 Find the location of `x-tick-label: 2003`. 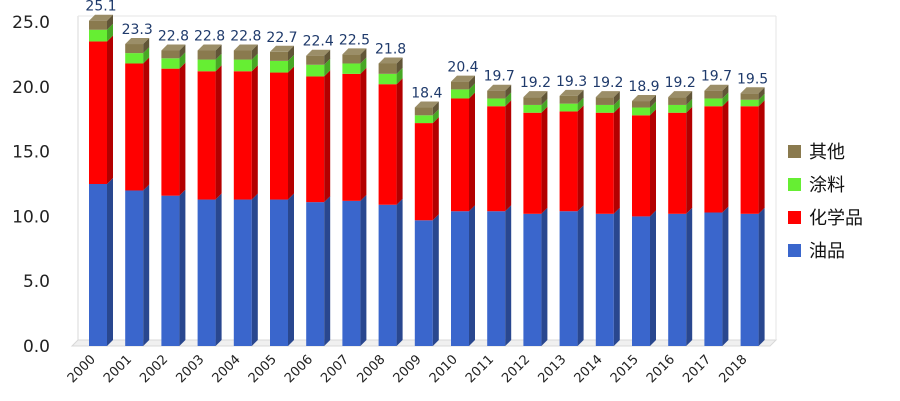

x-tick-label: 2003 is located at coordinates (190, 369).